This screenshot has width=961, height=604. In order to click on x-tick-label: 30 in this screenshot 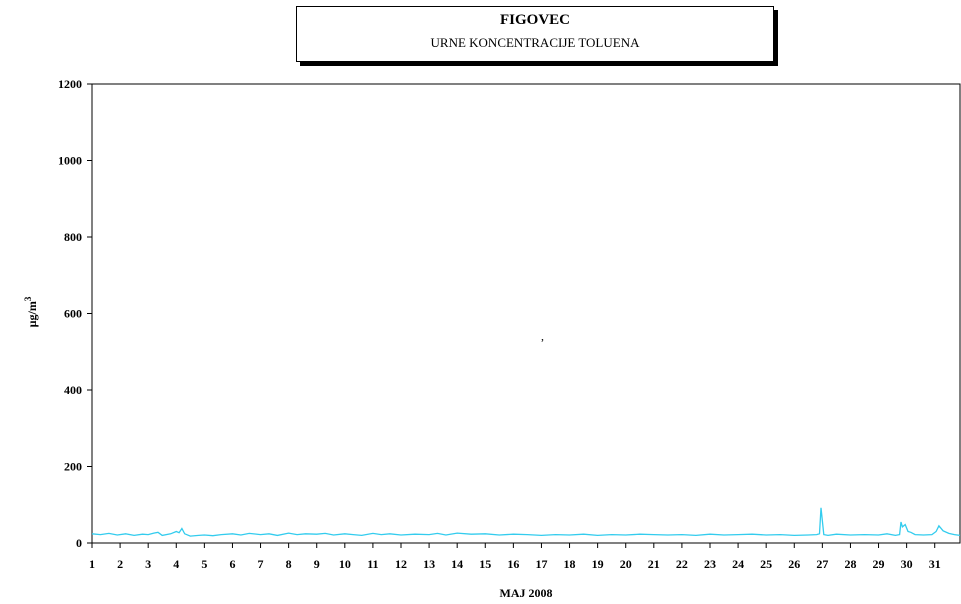, I will do `click(907, 564)`.